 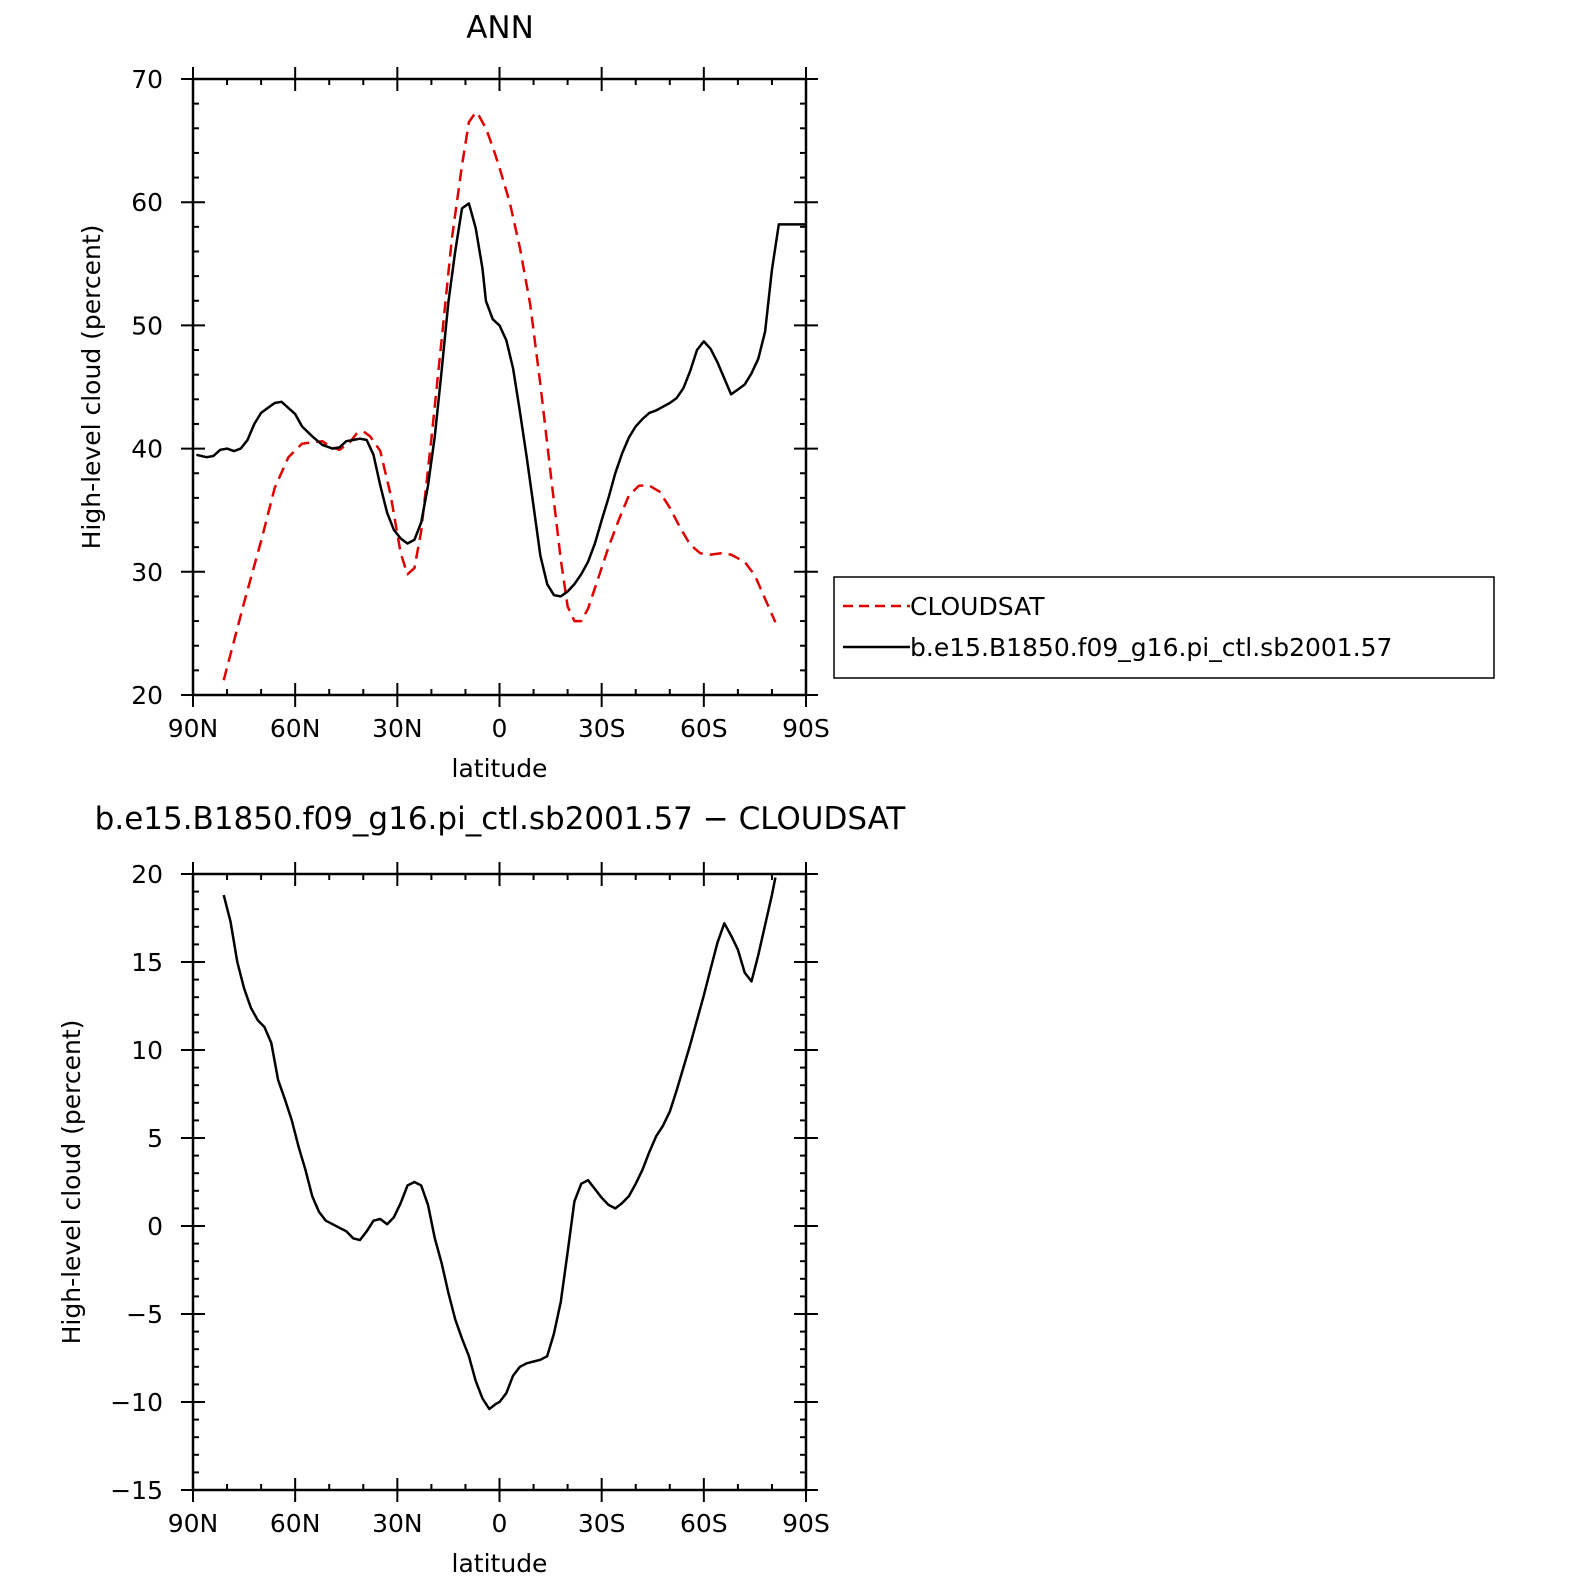 I want to click on top-y-tick-labels: 20 30 40 50 60 70, so click(x=147, y=387).